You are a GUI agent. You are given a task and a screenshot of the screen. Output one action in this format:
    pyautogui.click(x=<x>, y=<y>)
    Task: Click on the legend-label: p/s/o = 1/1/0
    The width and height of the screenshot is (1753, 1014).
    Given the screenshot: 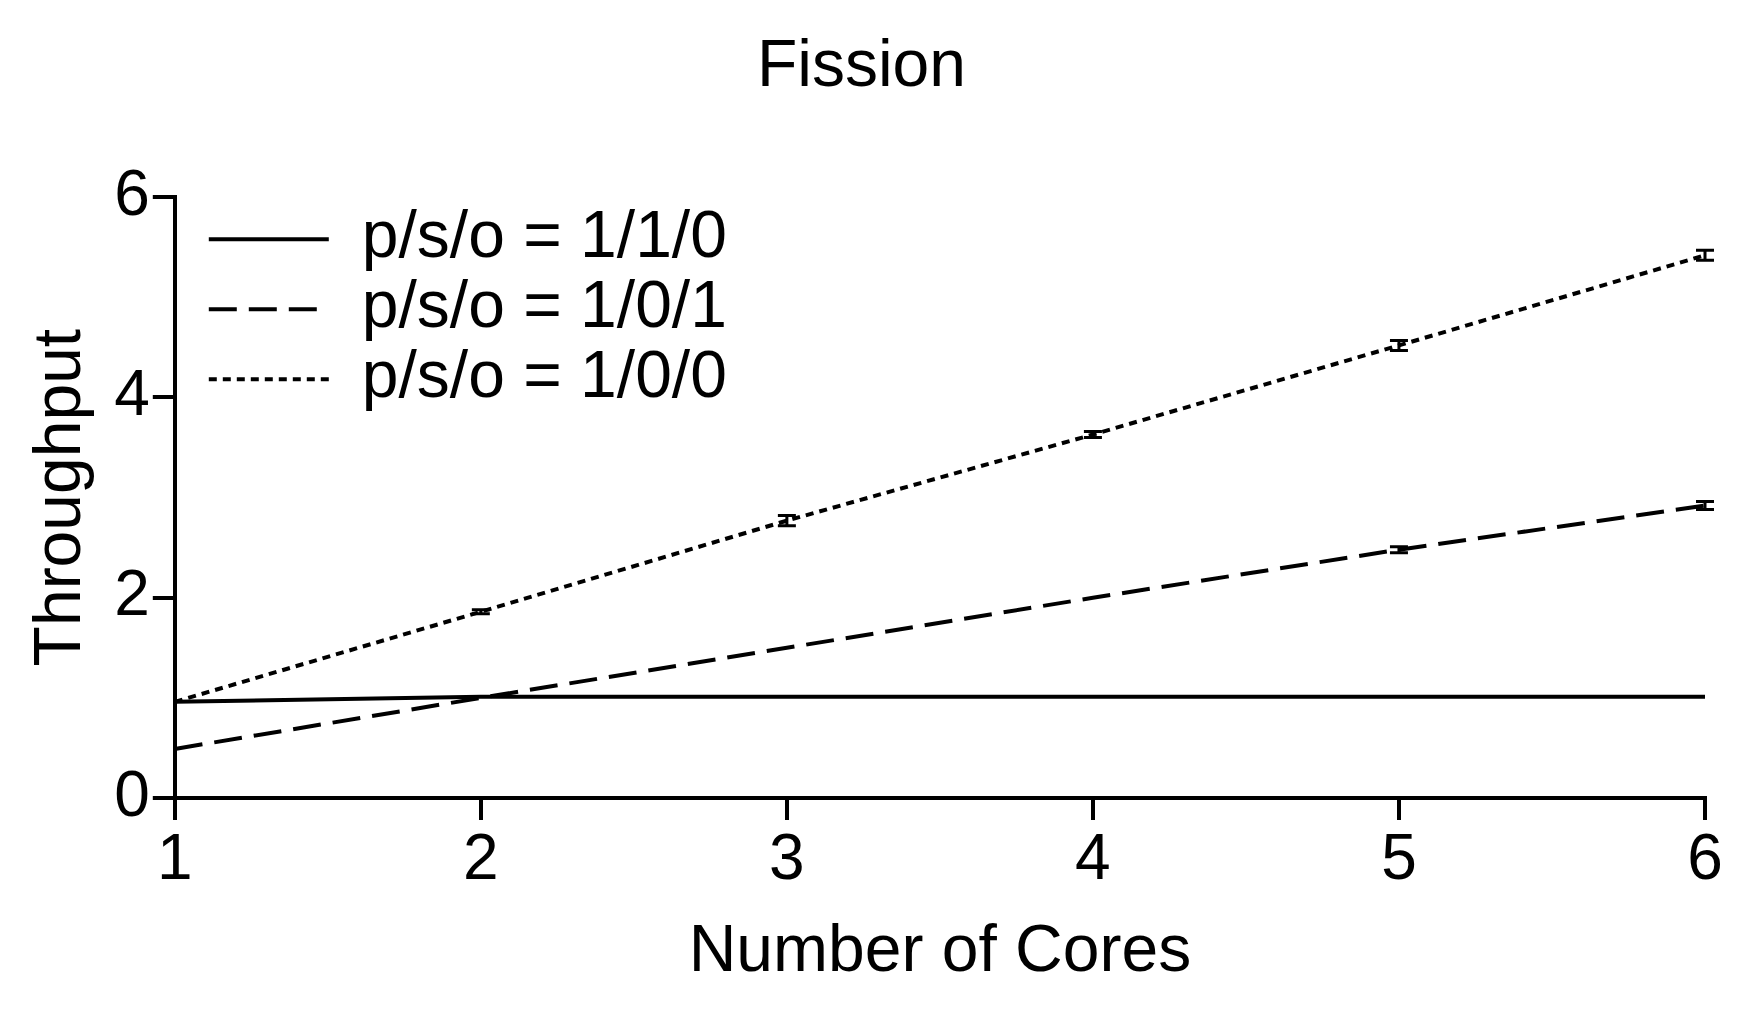 What is the action you would take?
    pyautogui.click(x=544, y=234)
    